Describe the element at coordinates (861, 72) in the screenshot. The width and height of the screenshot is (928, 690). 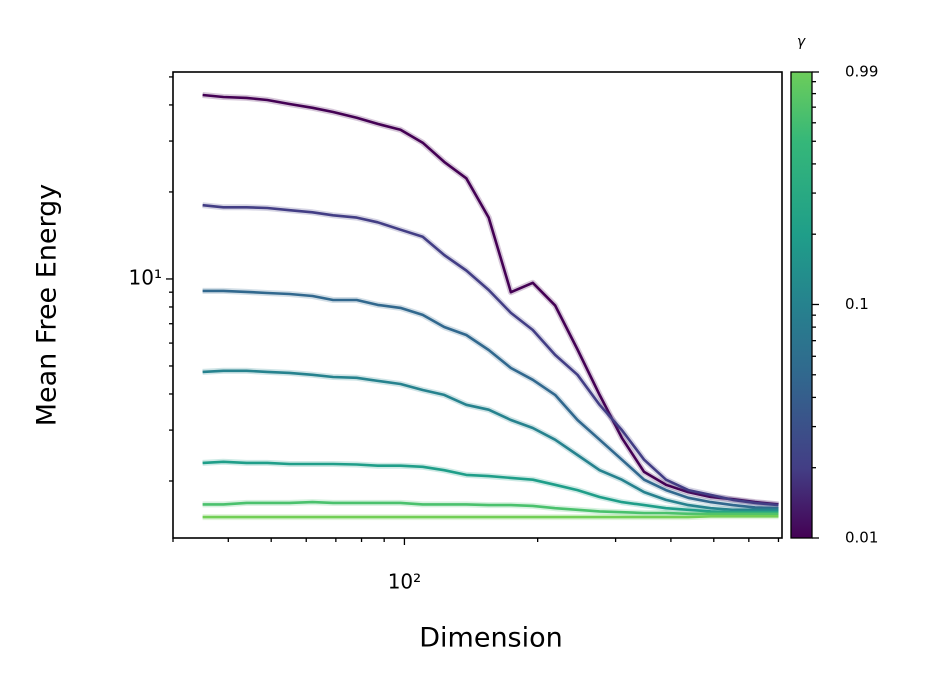
I see `colorbar-tick-label: 0.99` at that location.